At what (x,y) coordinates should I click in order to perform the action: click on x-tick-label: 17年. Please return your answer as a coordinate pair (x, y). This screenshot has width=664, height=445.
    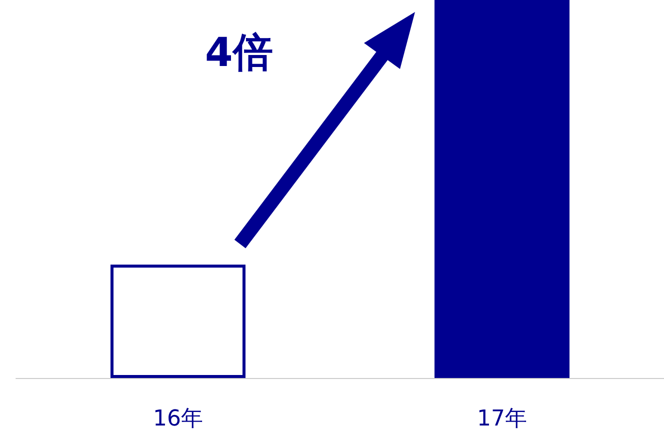
    Looking at the image, I should click on (502, 419).